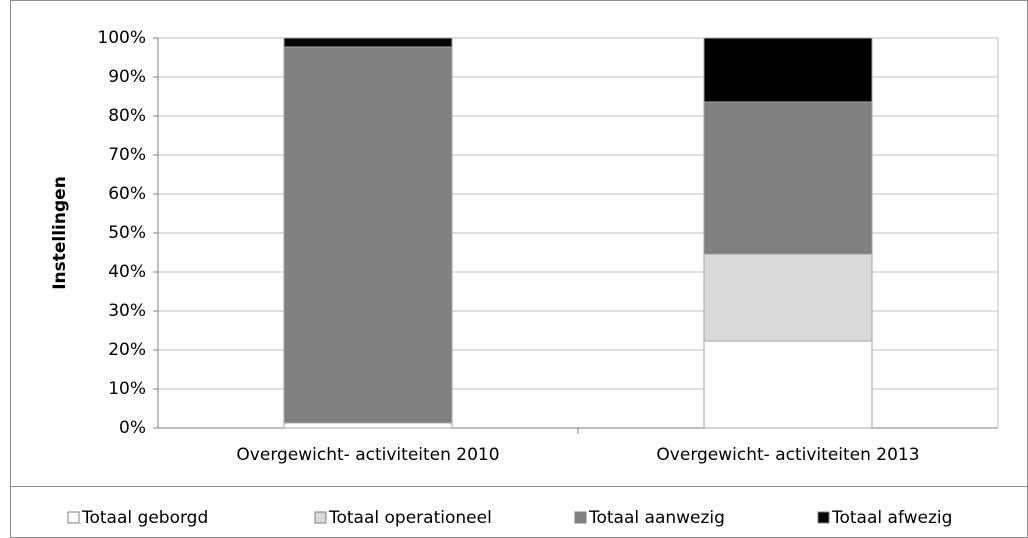 The image size is (1028, 538). What do you see at coordinates (127, 311) in the screenshot?
I see `y-tick-label: 30%` at bounding box center [127, 311].